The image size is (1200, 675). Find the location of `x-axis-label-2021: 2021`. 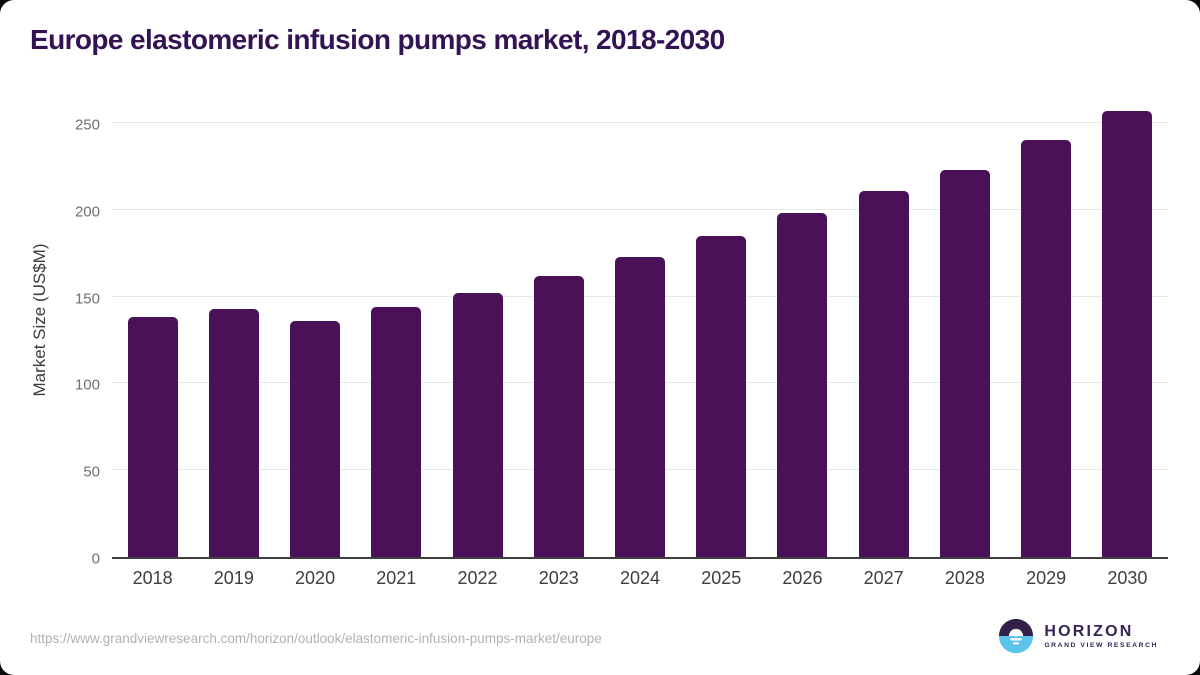

x-axis-label-2021: 2021 is located at coordinates (396, 578).